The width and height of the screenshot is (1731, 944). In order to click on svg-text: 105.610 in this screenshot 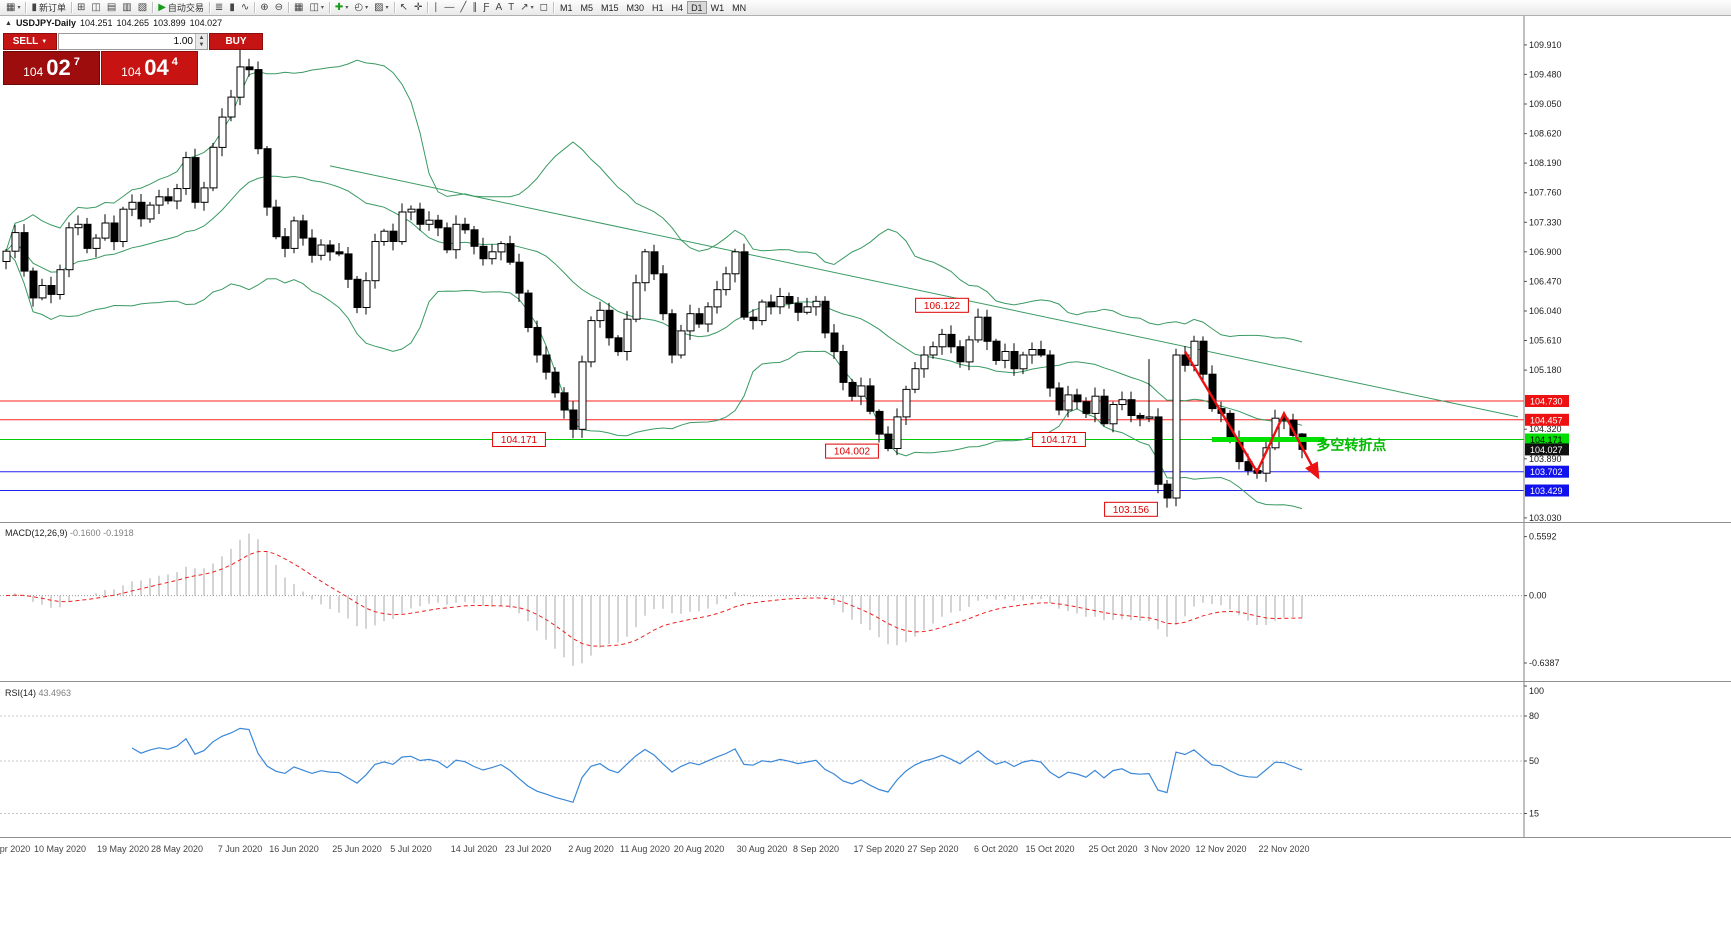, I will do `click(1545, 341)`.